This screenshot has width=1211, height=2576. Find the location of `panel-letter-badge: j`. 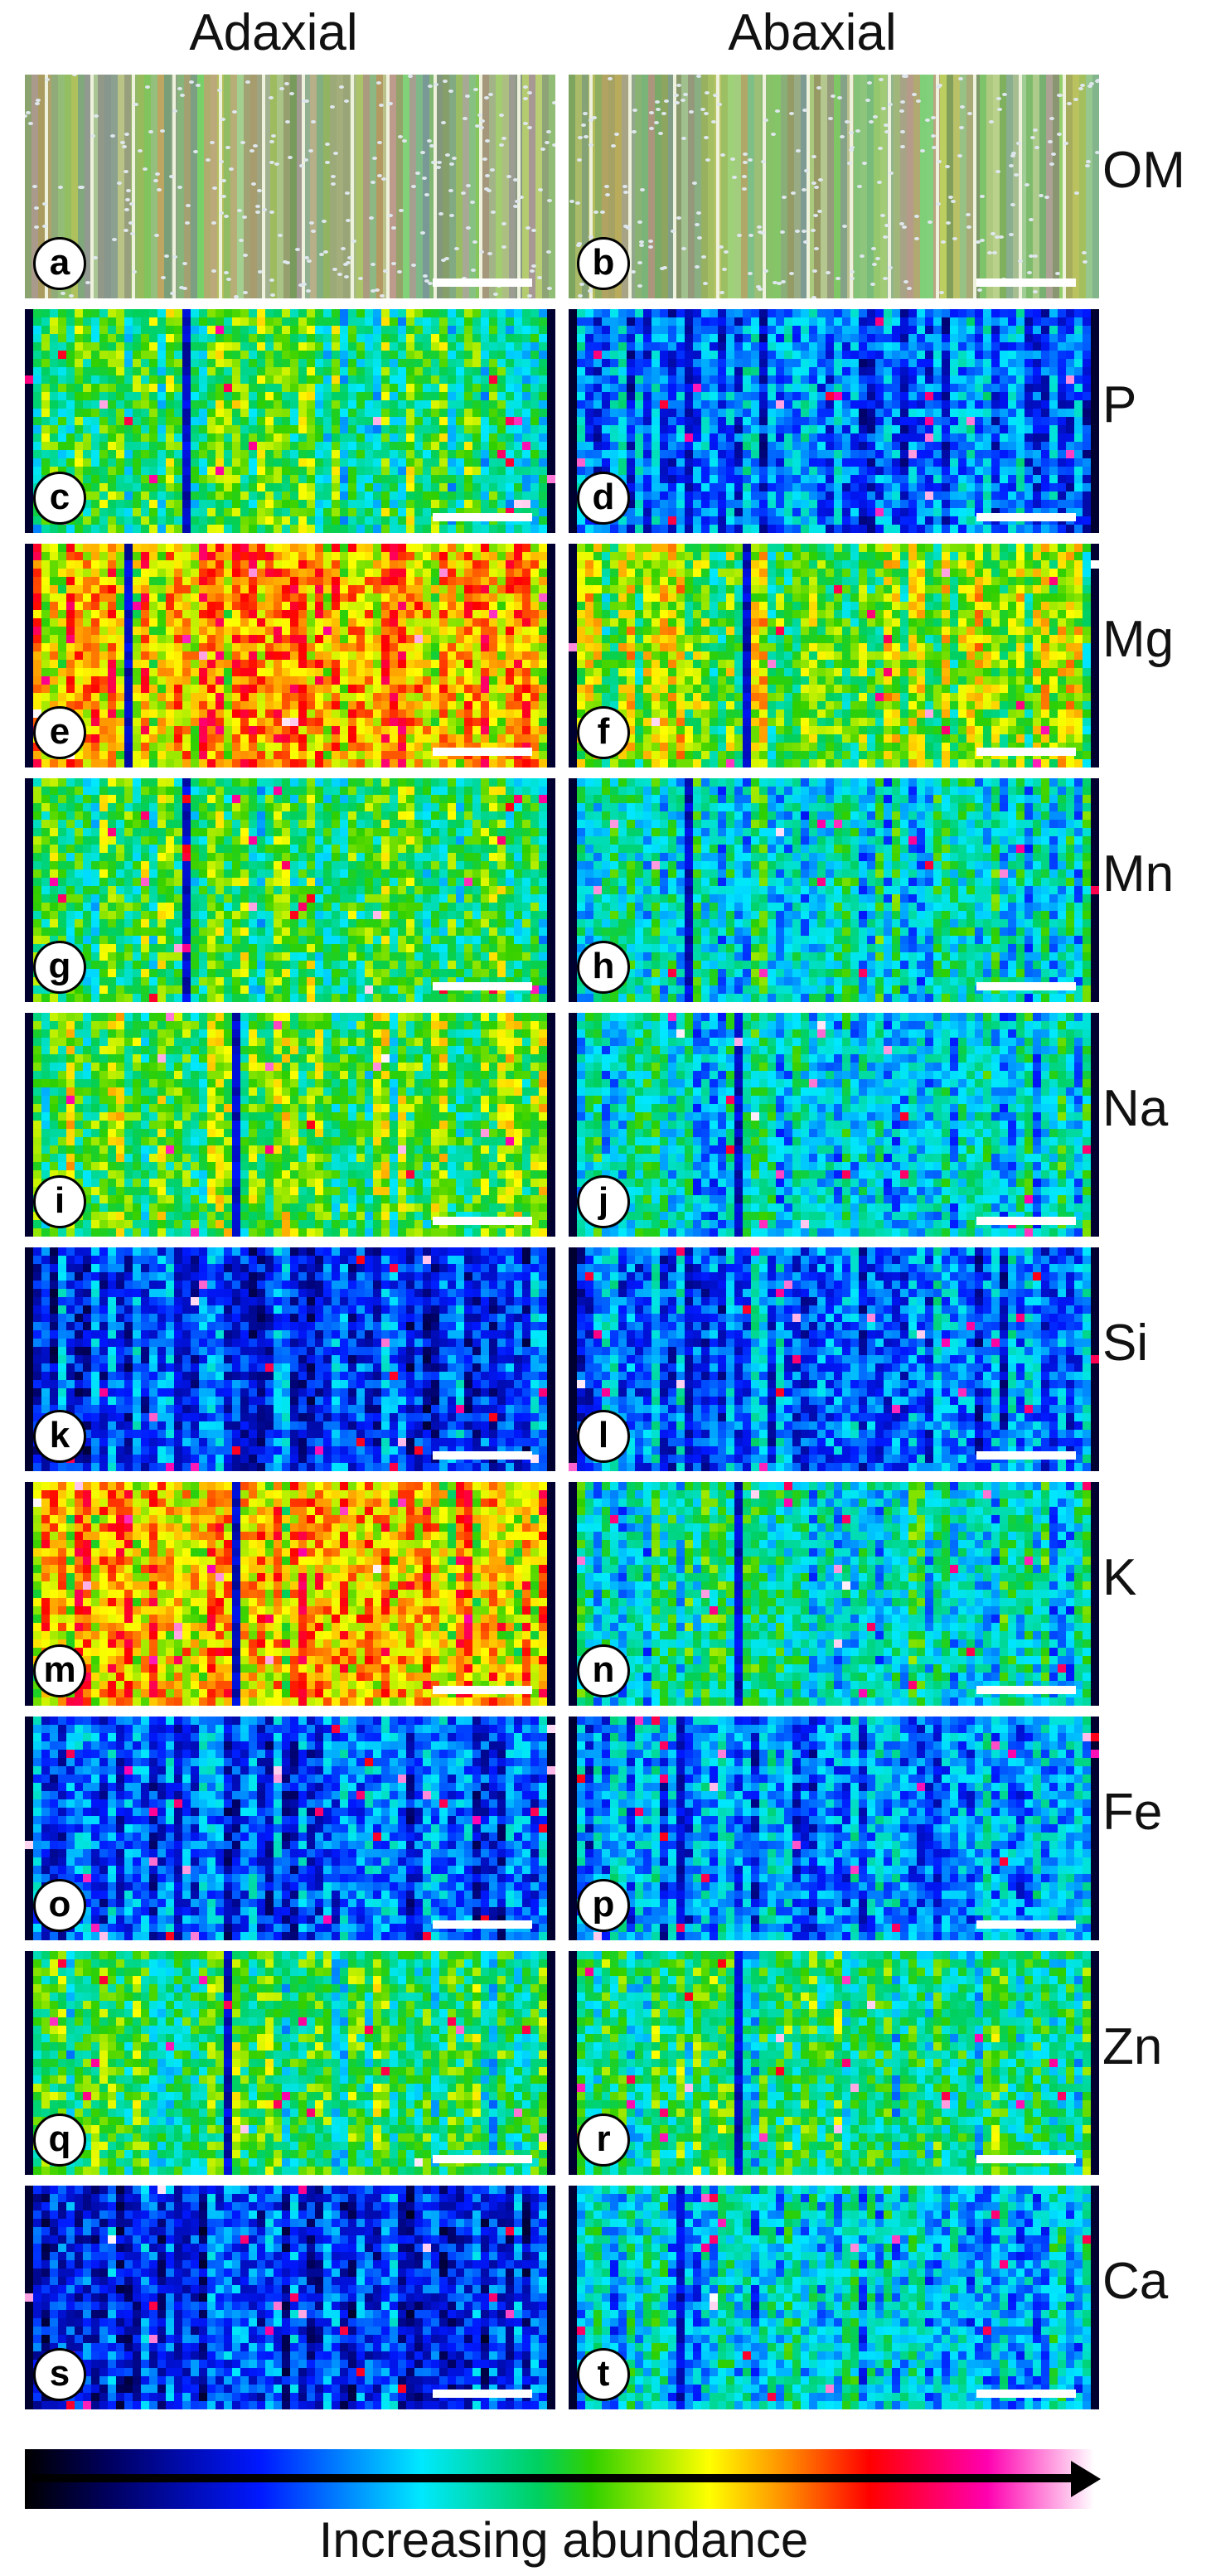

panel-letter-badge: j is located at coordinates (603, 1201).